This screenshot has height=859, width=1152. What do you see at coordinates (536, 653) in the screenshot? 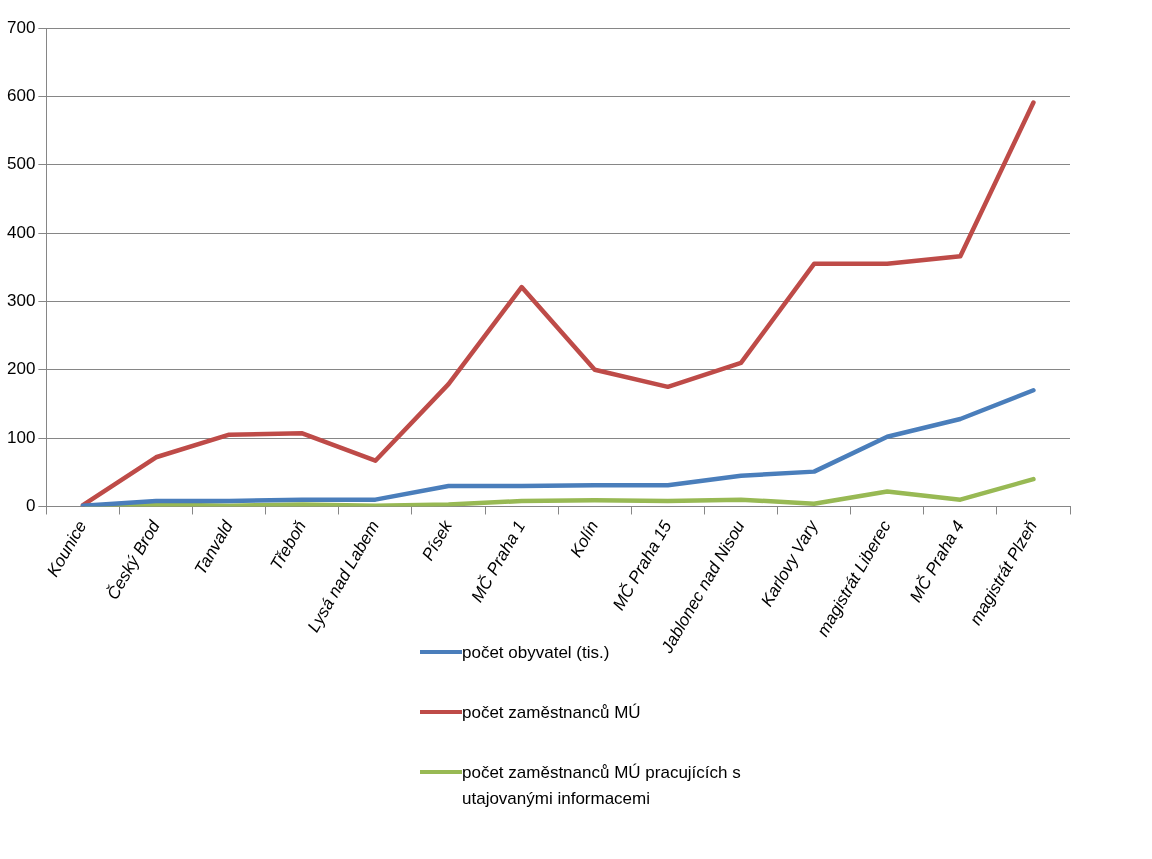
I see `legend-label: počet obyvatel (tis.)` at bounding box center [536, 653].